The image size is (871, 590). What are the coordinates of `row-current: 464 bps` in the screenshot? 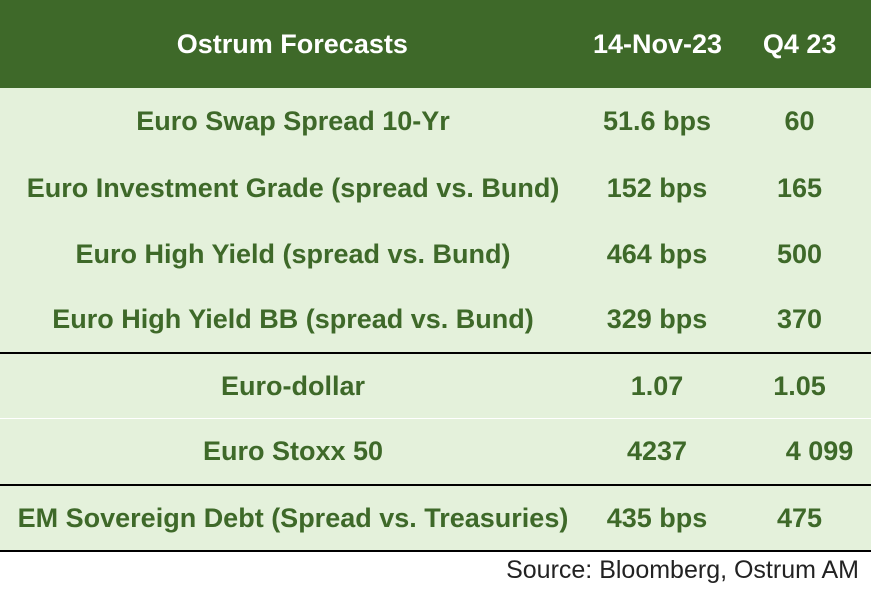 It's located at (657, 253).